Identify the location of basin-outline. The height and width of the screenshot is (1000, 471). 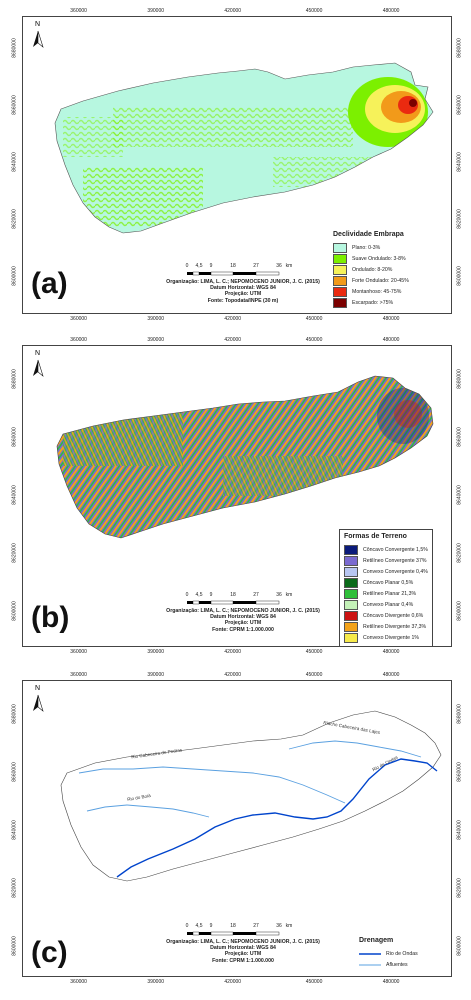
(251, 796).